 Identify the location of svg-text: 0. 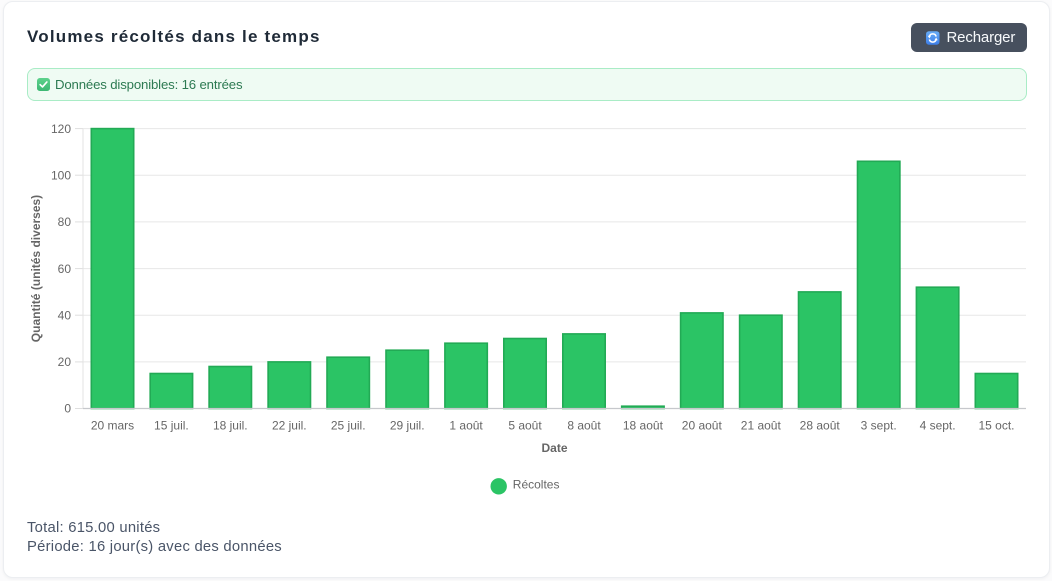
(67, 409).